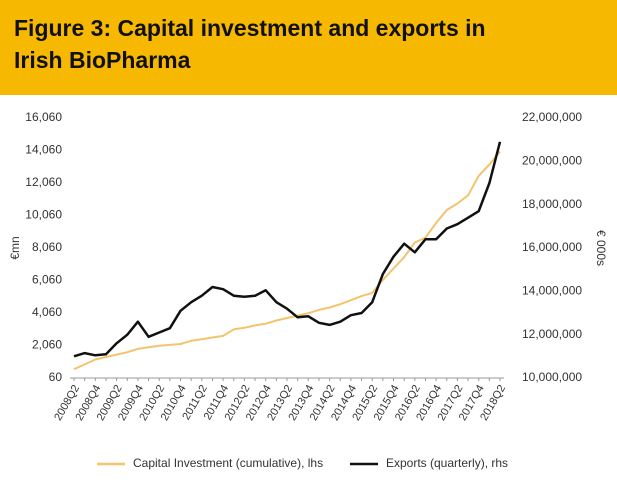 The width and height of the screenshot is (617, 488). I want to click on legend-label: Capital Investment (cumulative), lhs, so click(228, 463).